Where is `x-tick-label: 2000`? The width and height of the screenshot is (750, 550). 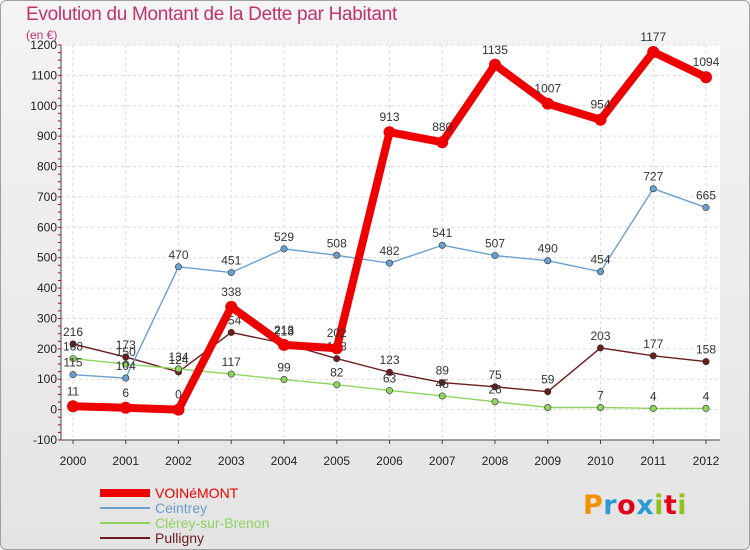 x-tick-label: 2000 is located at coordinates (73, 461).